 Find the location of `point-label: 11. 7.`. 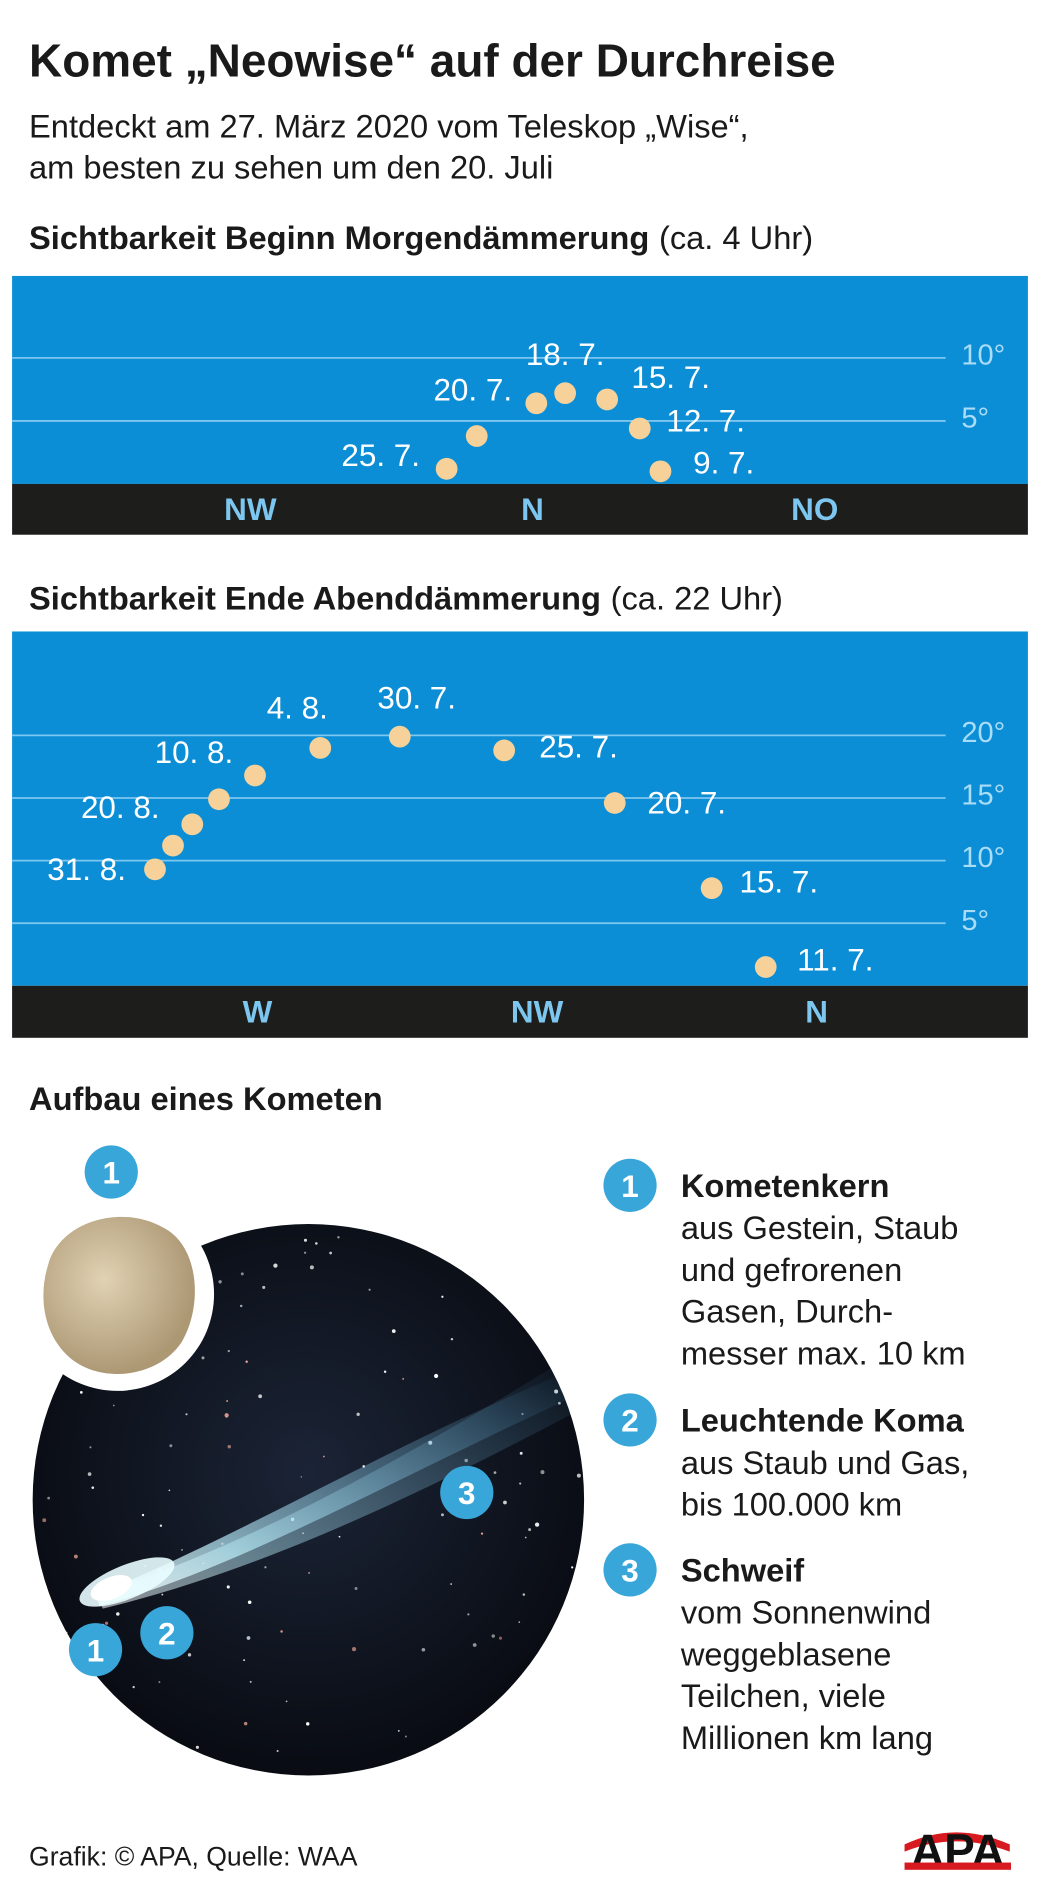

point-label: 11. 7. is located at coordinates (835, 959).